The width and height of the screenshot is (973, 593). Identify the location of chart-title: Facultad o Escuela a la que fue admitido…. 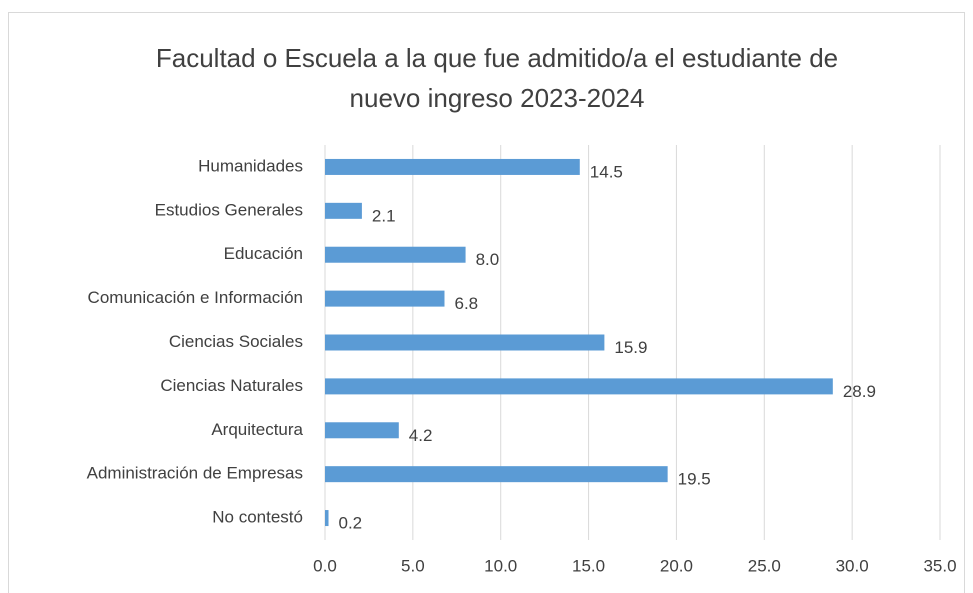
(497, 78).